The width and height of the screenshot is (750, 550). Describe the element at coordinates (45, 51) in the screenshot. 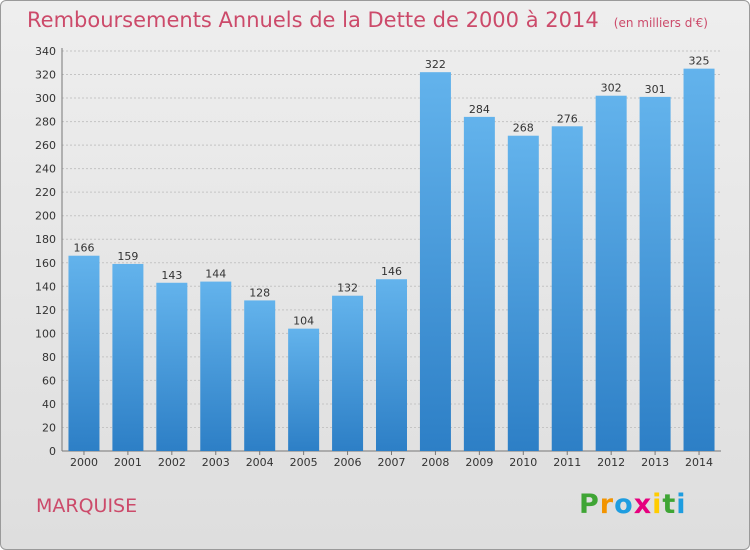

I see `y-tick-label: 340` at that location.